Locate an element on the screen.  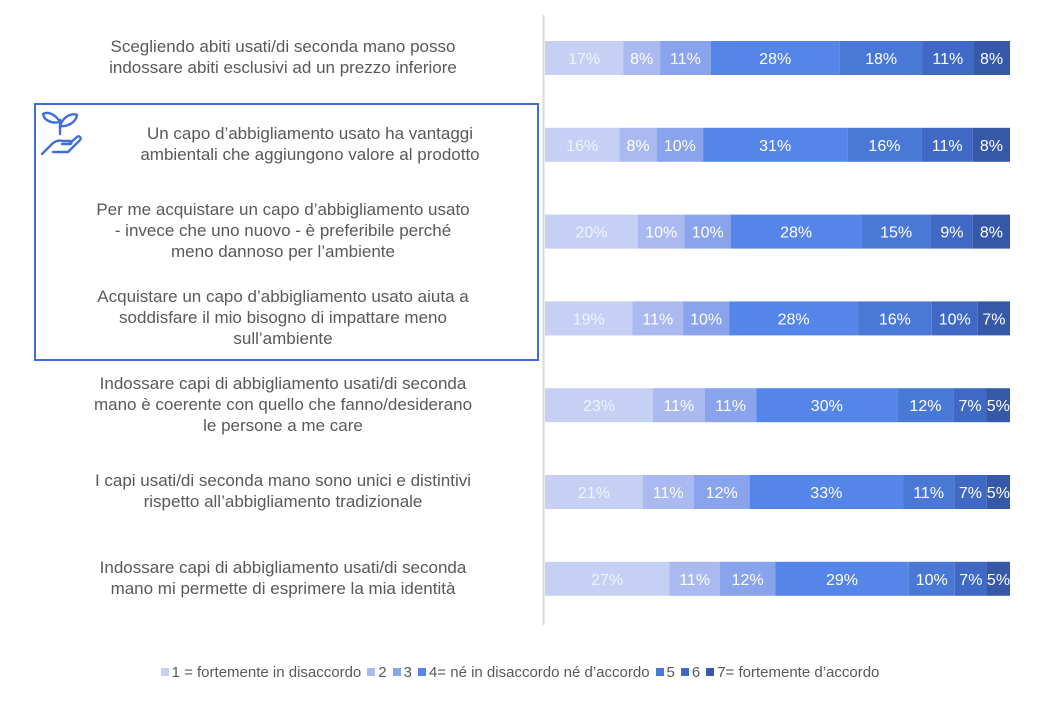
data-label: 16% is located at coordinates (895, 319).